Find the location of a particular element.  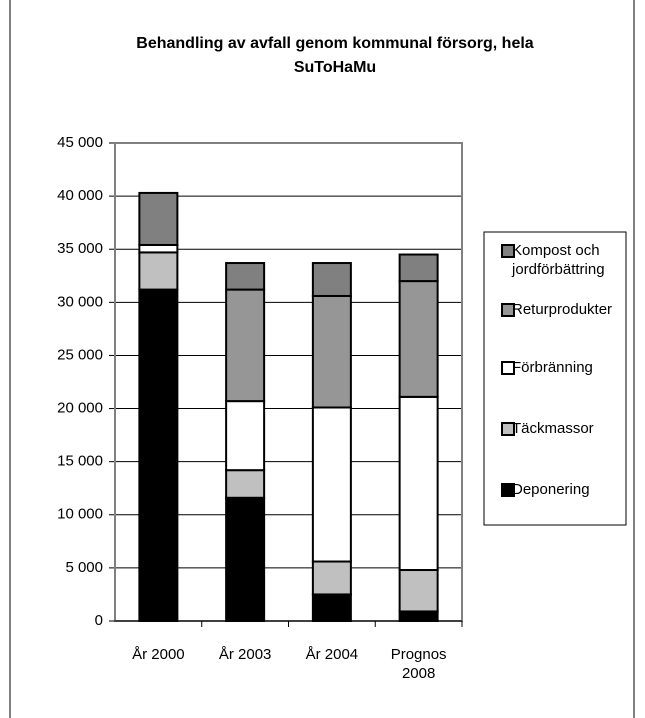

x-tick-label: Prognos 2008 is located at coordinates (418, 664).